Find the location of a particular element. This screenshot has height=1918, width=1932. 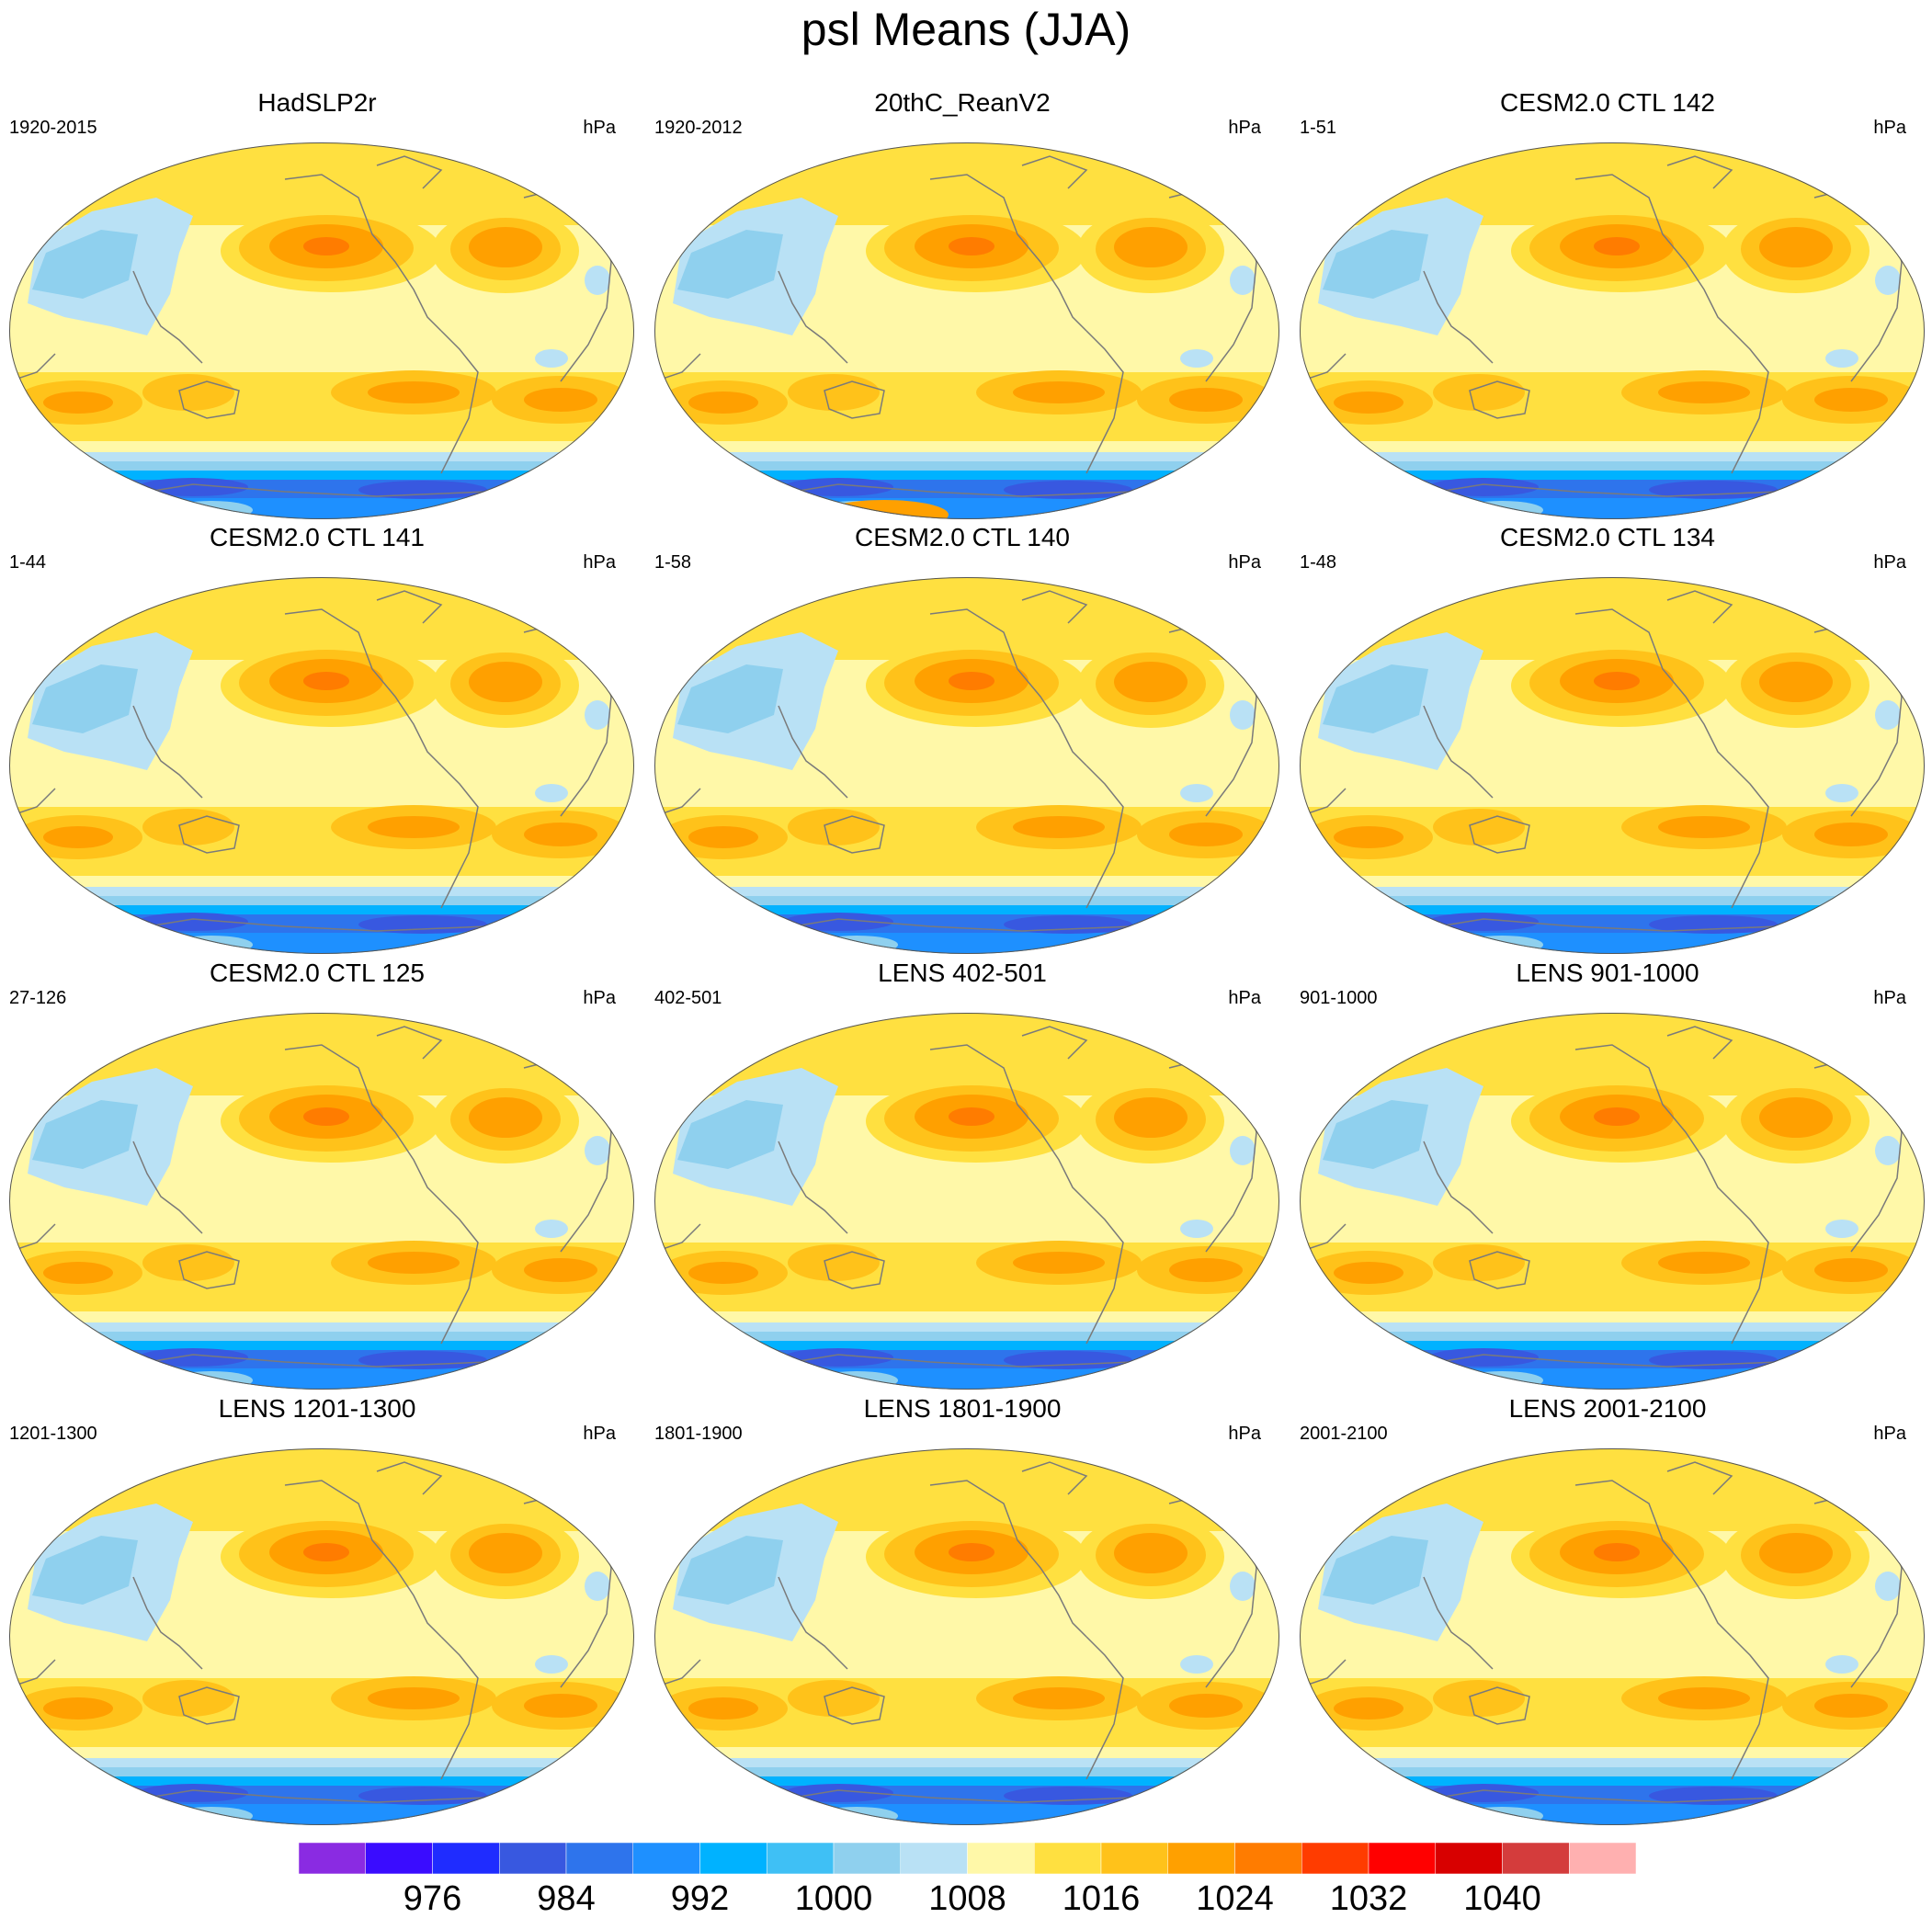

panel-period: 27-126 is located at coordinates (38, 998).